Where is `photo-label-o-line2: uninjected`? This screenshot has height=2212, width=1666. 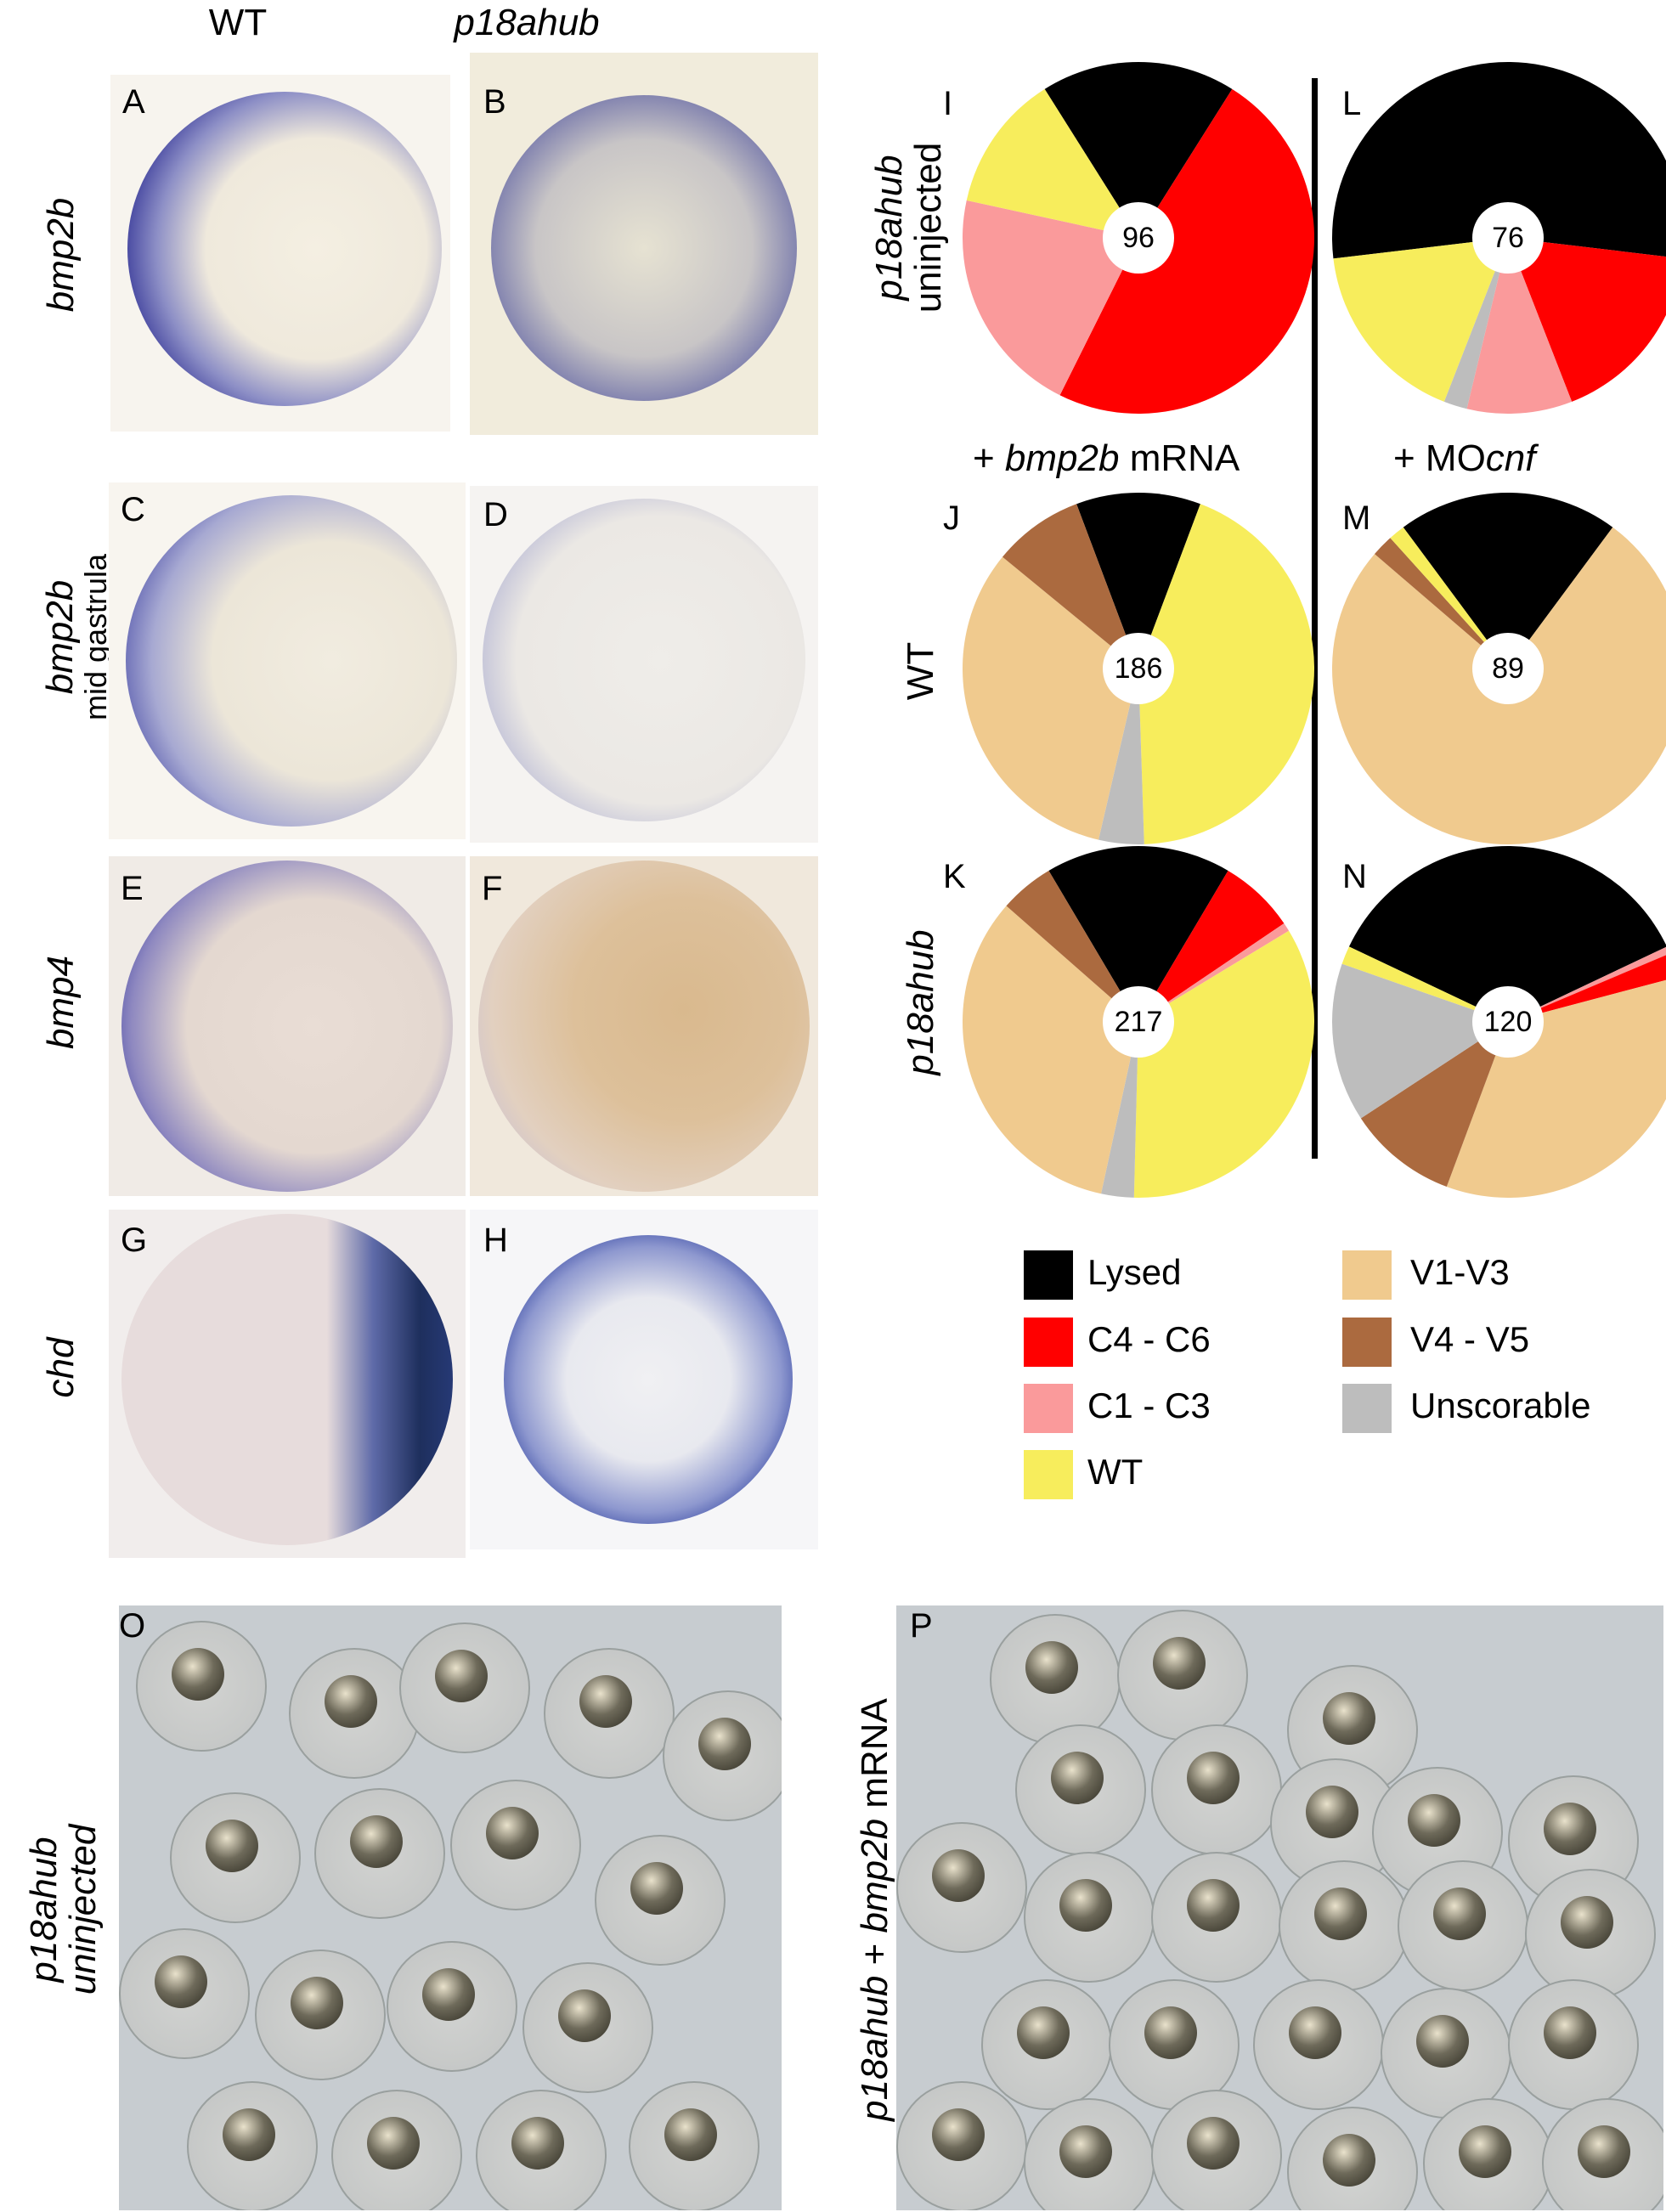 photo-label-o-line2: uninjected is located at coordinates (83, 1910).